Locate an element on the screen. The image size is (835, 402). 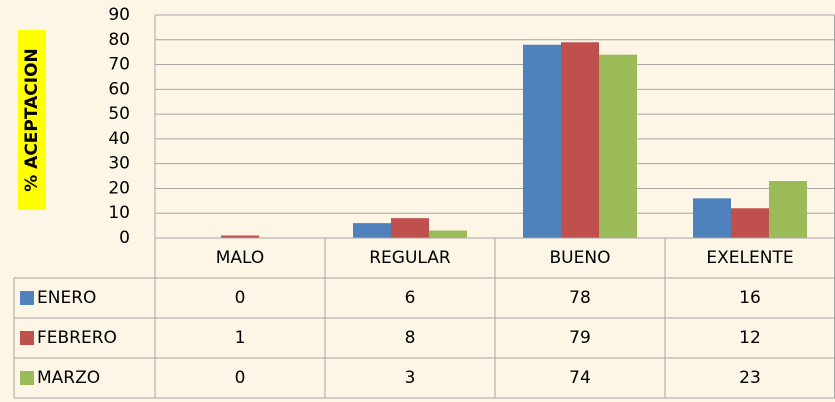
category-label: EXELENTE is located at coordinates (749, 258).